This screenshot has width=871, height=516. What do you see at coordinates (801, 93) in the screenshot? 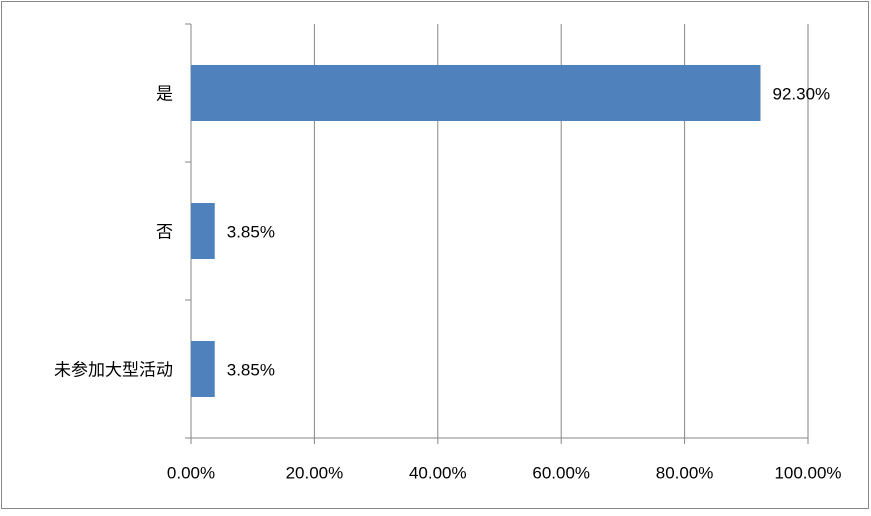
I see `value-label: 92.30%` at bounding box center [801, 93].